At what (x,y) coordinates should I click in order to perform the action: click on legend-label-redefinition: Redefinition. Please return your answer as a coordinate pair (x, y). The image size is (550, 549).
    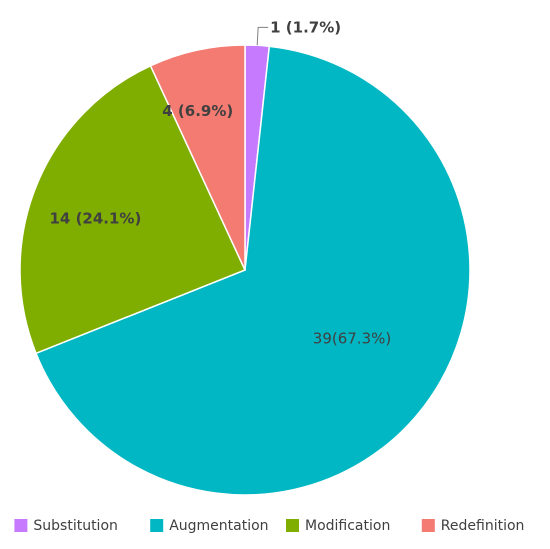
    Looking at the image, I should click on (483, 526).